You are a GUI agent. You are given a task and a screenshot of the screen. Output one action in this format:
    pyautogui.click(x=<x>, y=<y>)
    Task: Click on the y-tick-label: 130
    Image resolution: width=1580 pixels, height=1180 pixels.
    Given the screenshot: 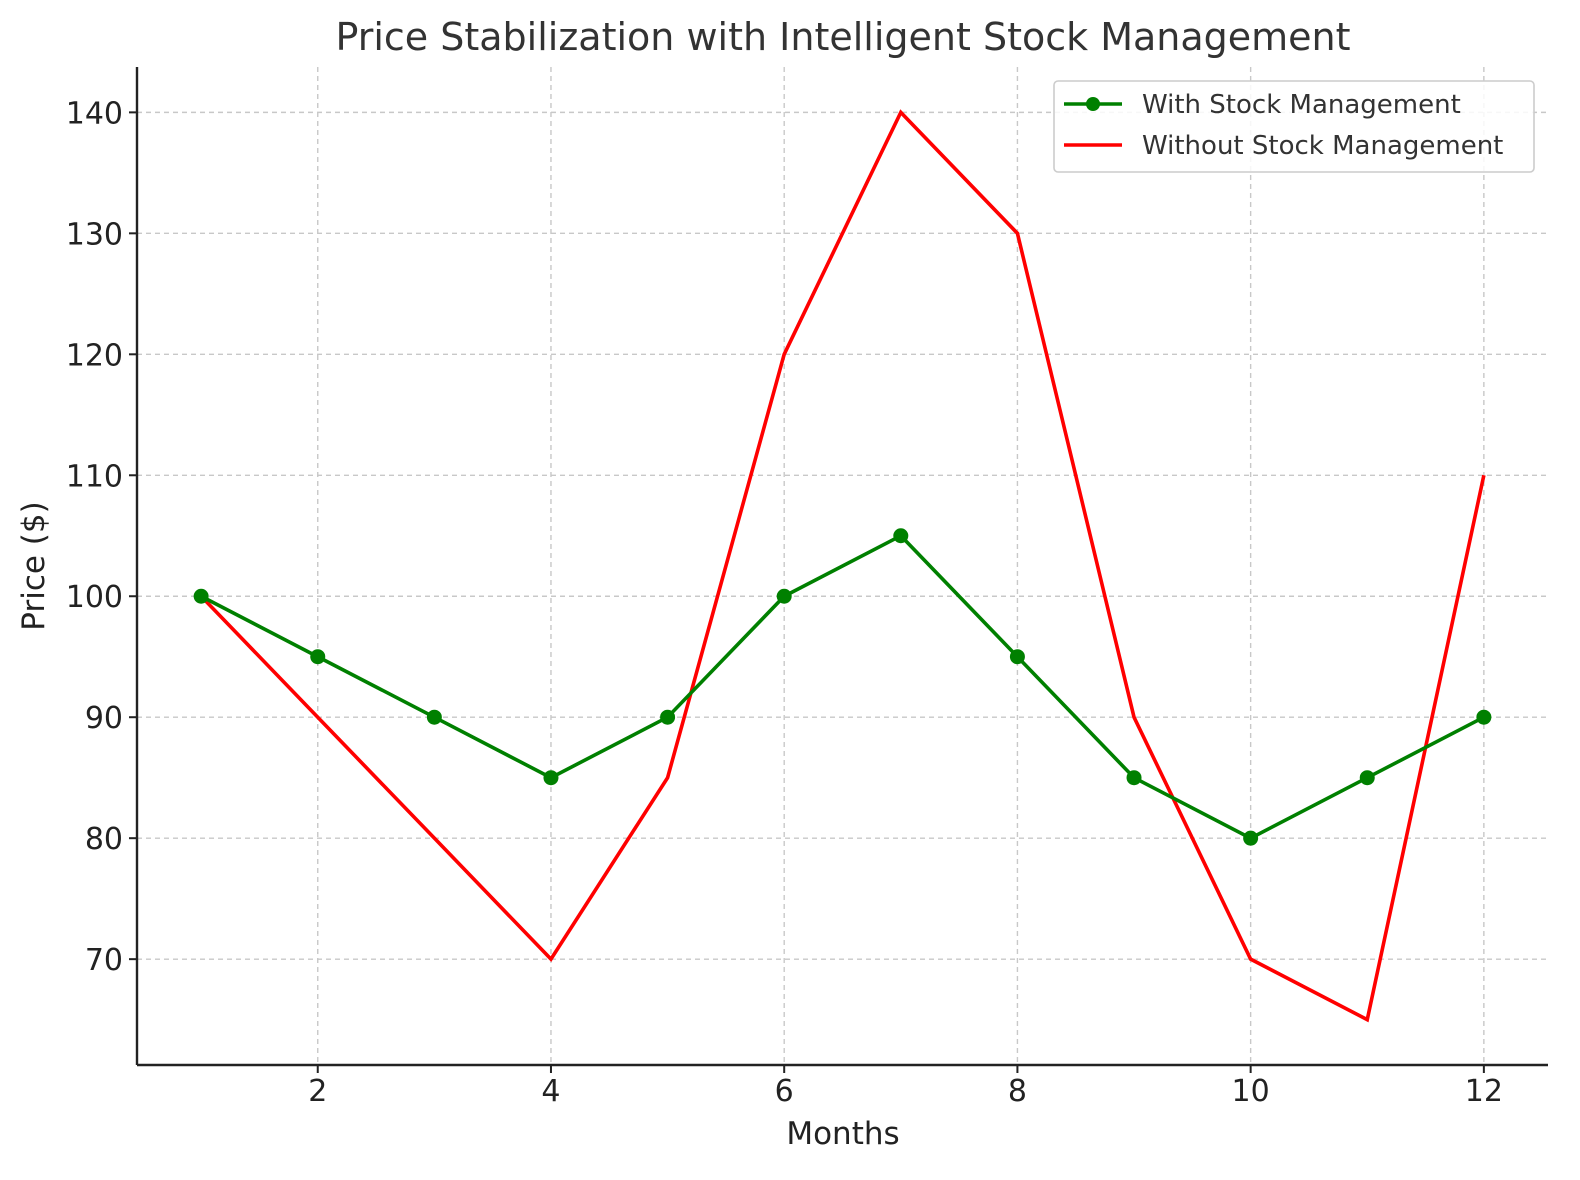 What is the action you would take?
    pyautogui.click(x=94, y=234)
    